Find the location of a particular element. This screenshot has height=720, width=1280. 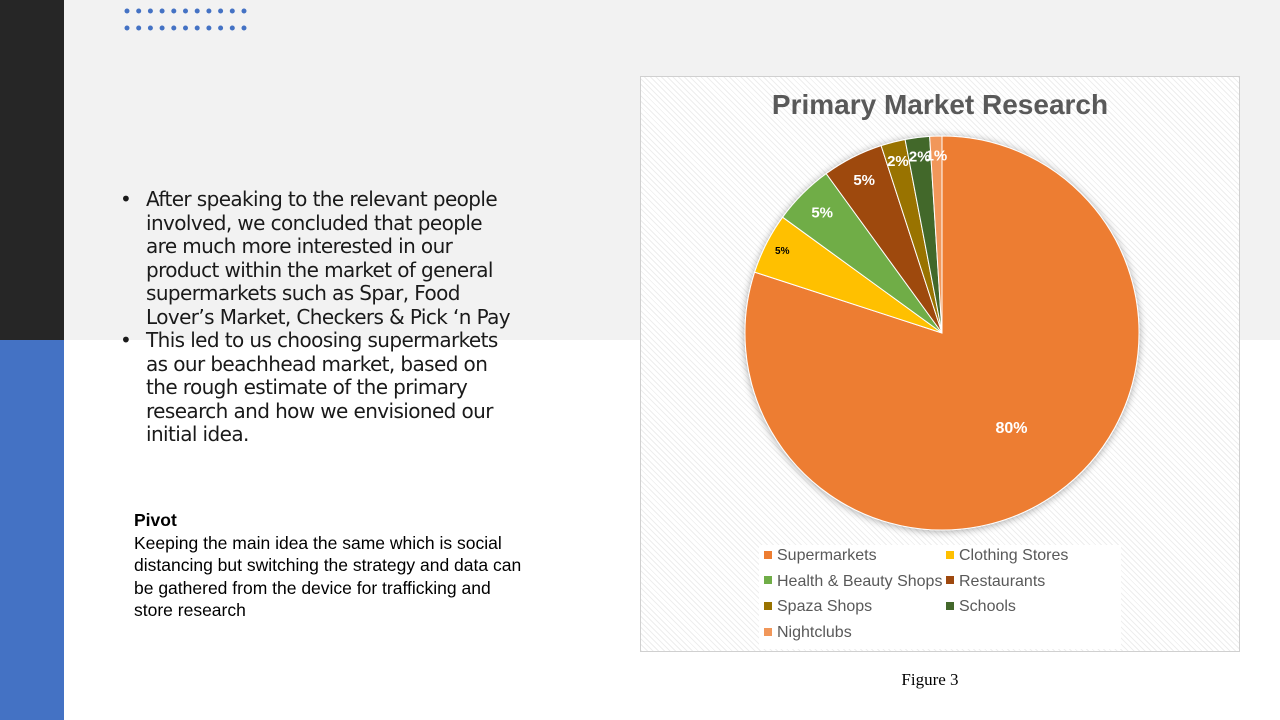

legend-item-spaza-shops: Spaza Shops is located at coordinates (818, 607).